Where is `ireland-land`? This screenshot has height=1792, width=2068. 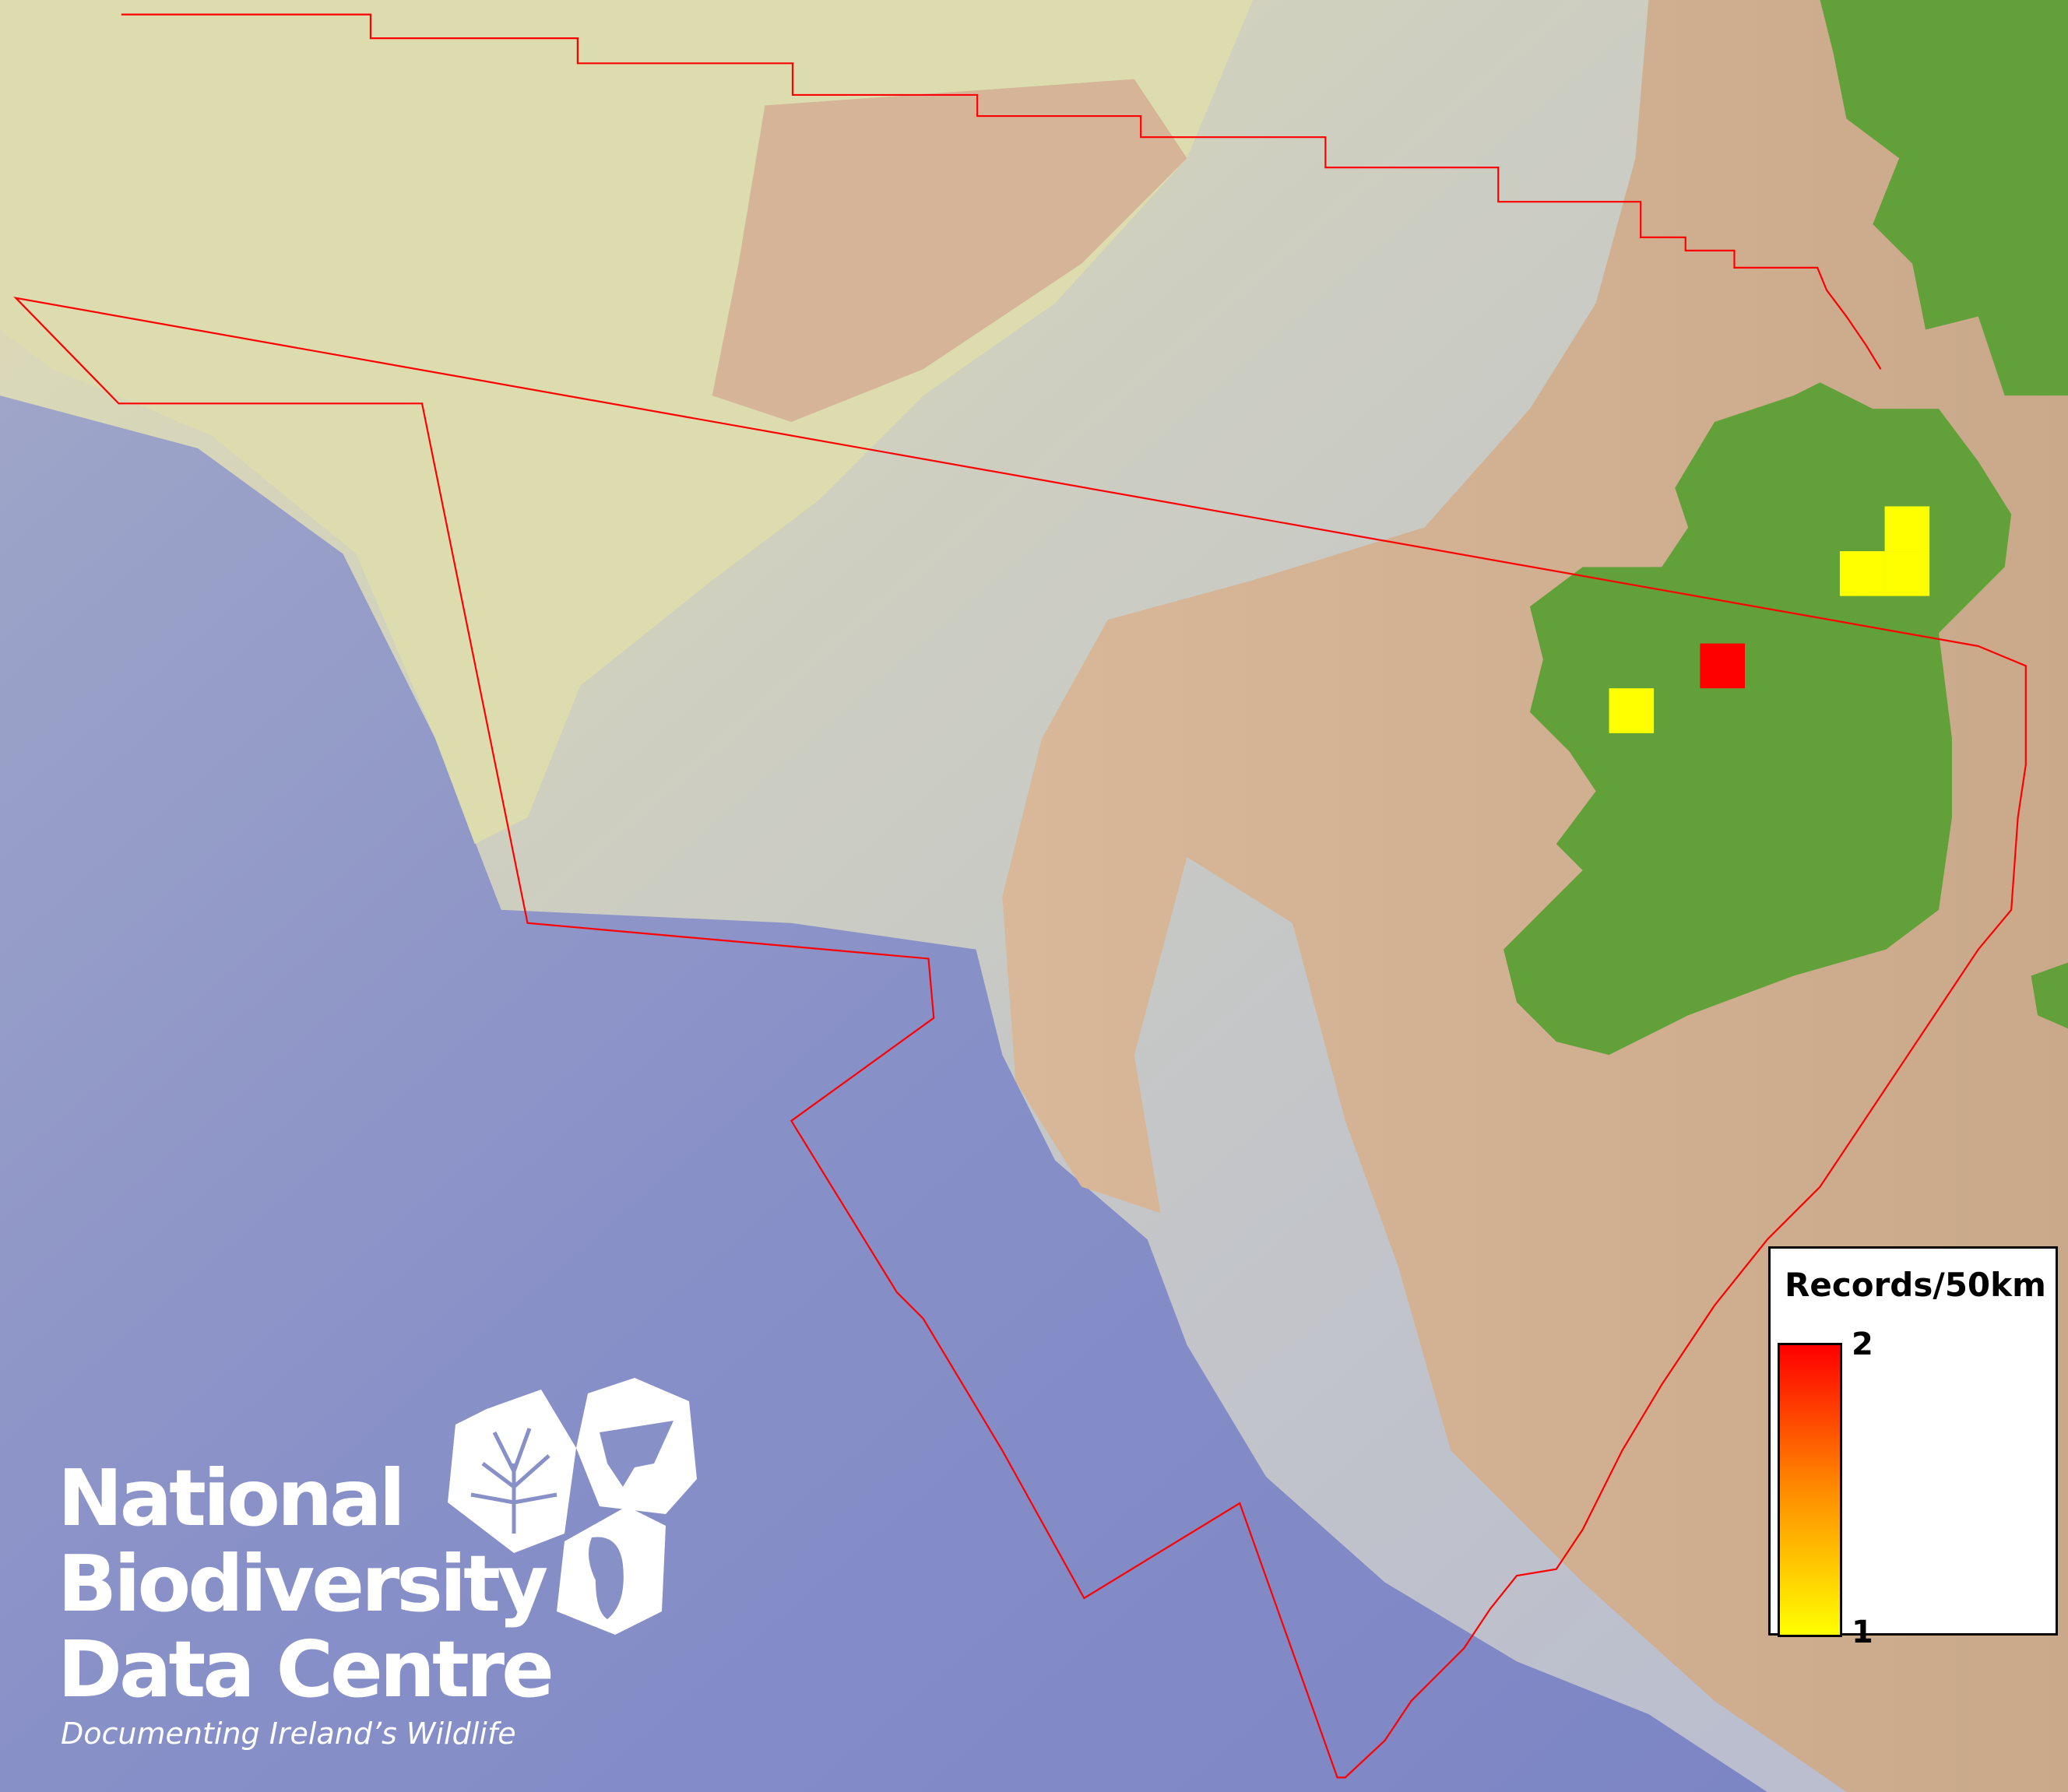
ireland-land is located at coordinates (1758, 719).